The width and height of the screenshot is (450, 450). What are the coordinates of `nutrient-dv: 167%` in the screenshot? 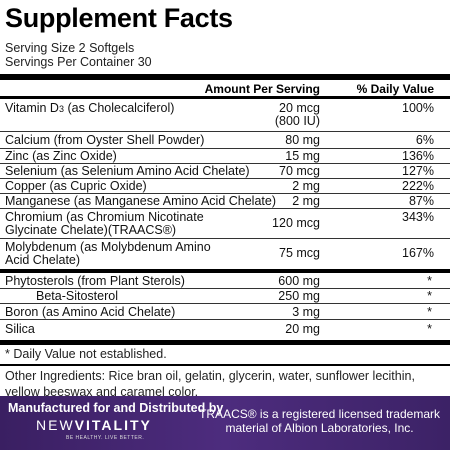 It's located at (418, 253).